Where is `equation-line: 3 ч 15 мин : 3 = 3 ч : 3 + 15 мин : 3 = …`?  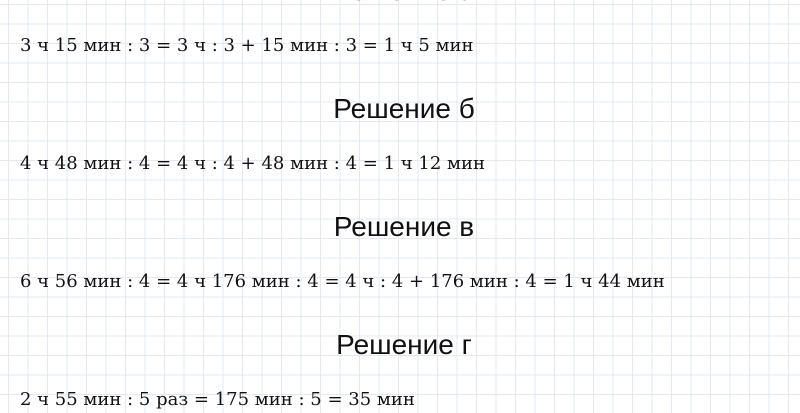
equation-line: 3 ч 15 мин : 3 = 3 ч : 3 + 15 мин : 3 = … is located at coordinates (247, 45).